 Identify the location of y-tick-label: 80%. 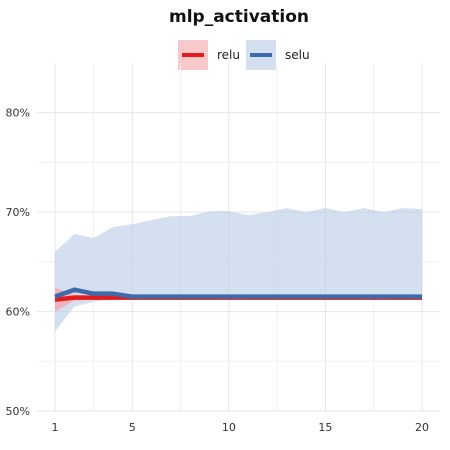
(18, 113).